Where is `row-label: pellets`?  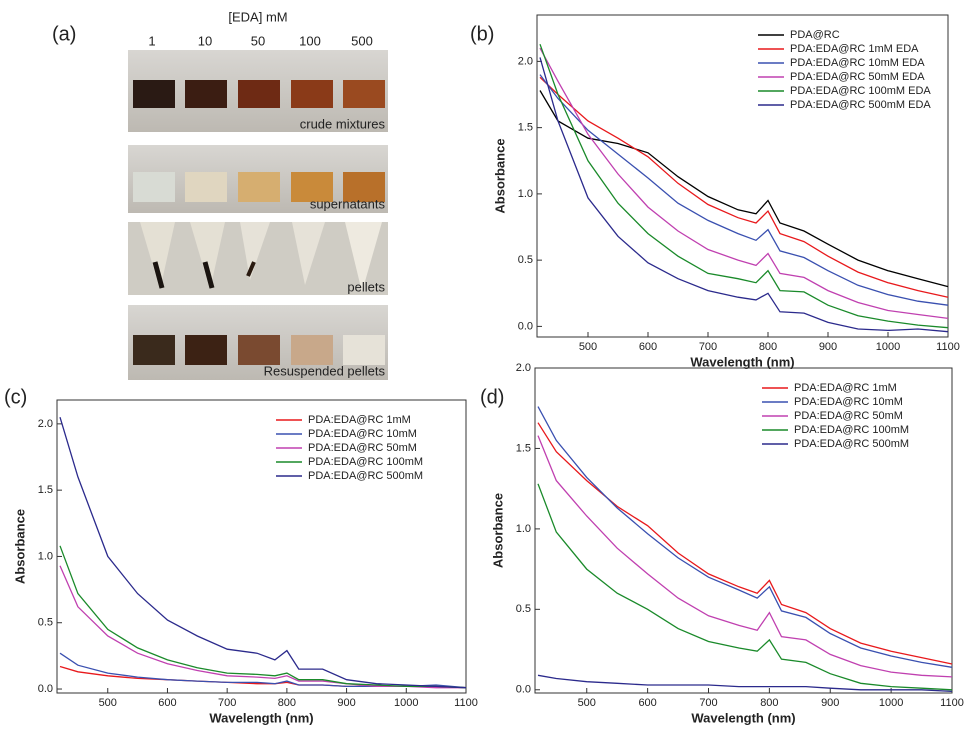 row-label: pellets is located at coordinates (366, 286).